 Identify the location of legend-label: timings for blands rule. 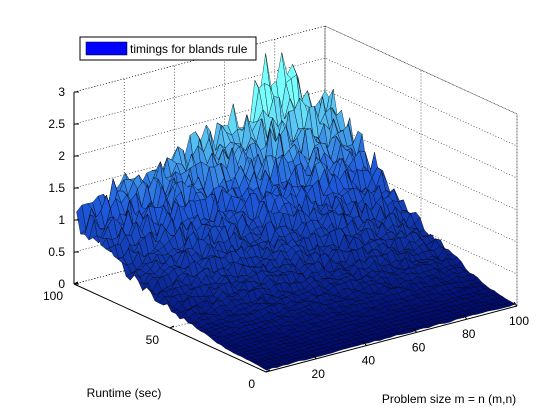
(189, 49).